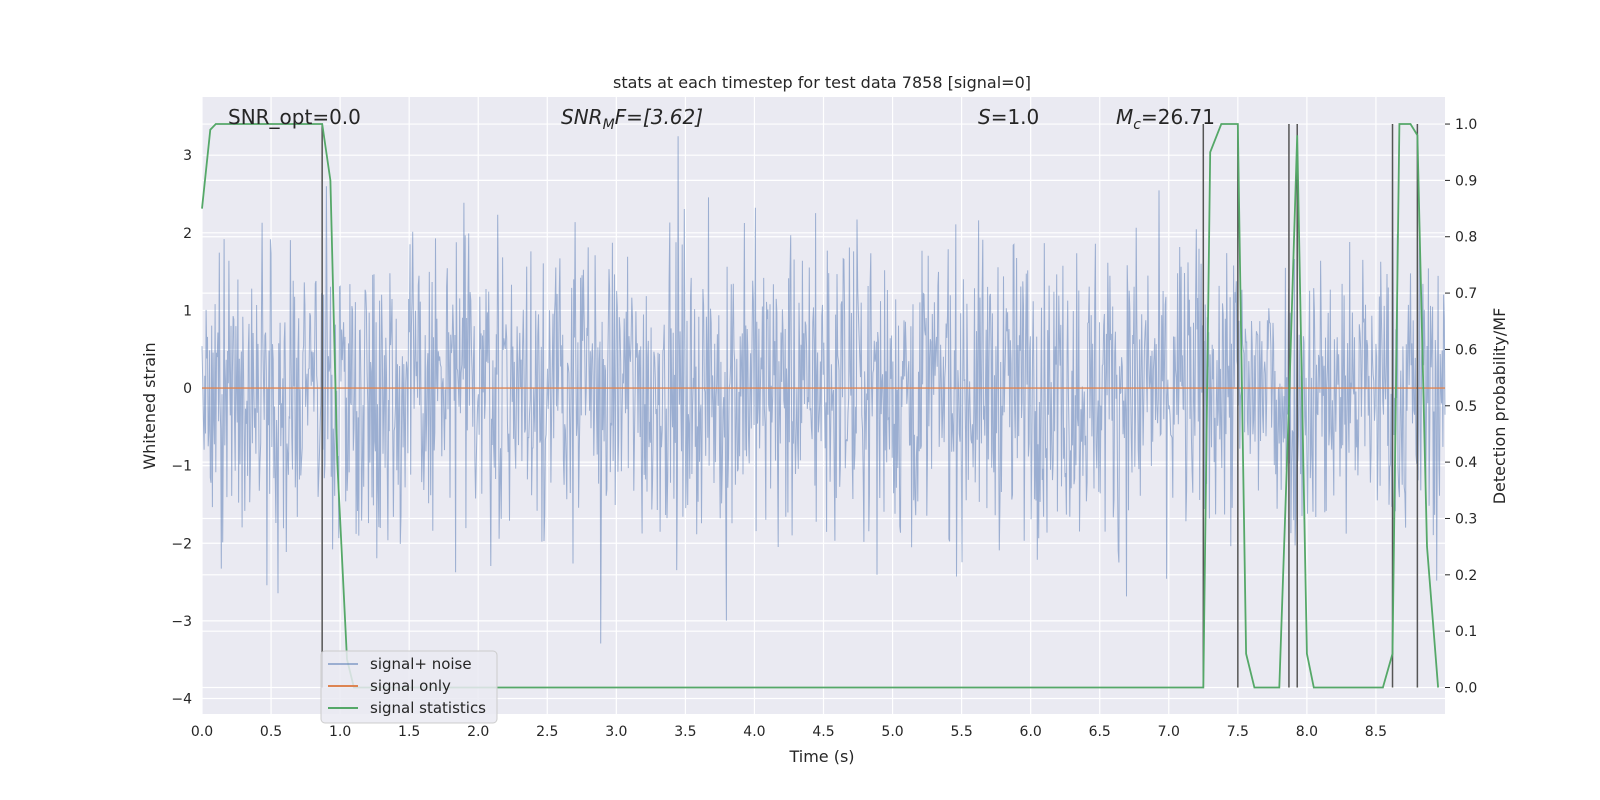 The image size is (1600, 800). I want to click on x-tick-label: 4.0, so click(754, 732).